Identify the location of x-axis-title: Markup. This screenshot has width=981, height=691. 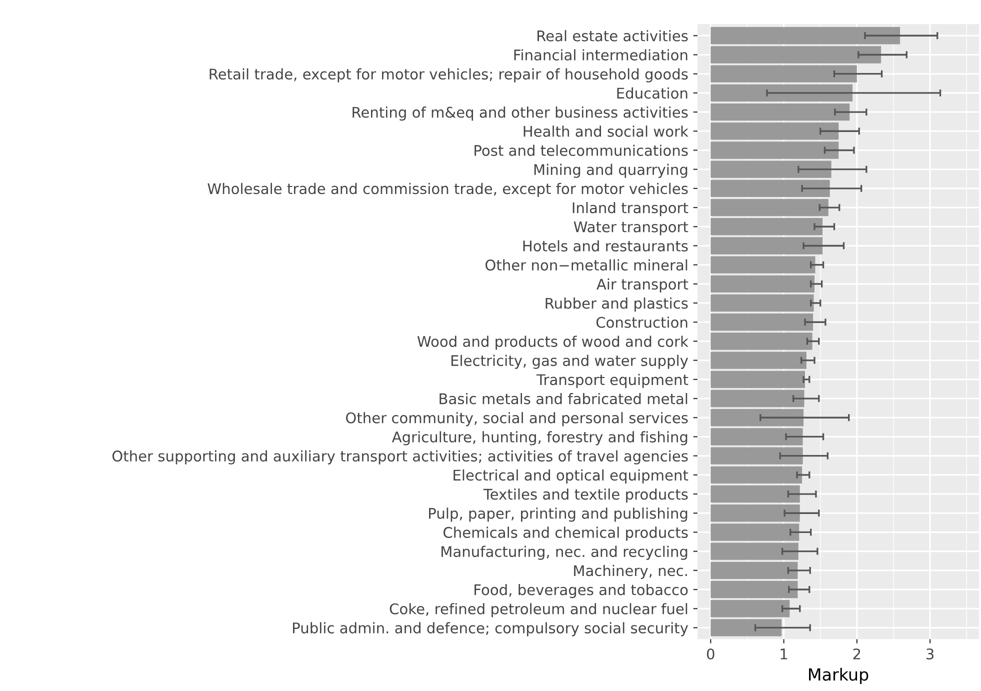
(838, 676).